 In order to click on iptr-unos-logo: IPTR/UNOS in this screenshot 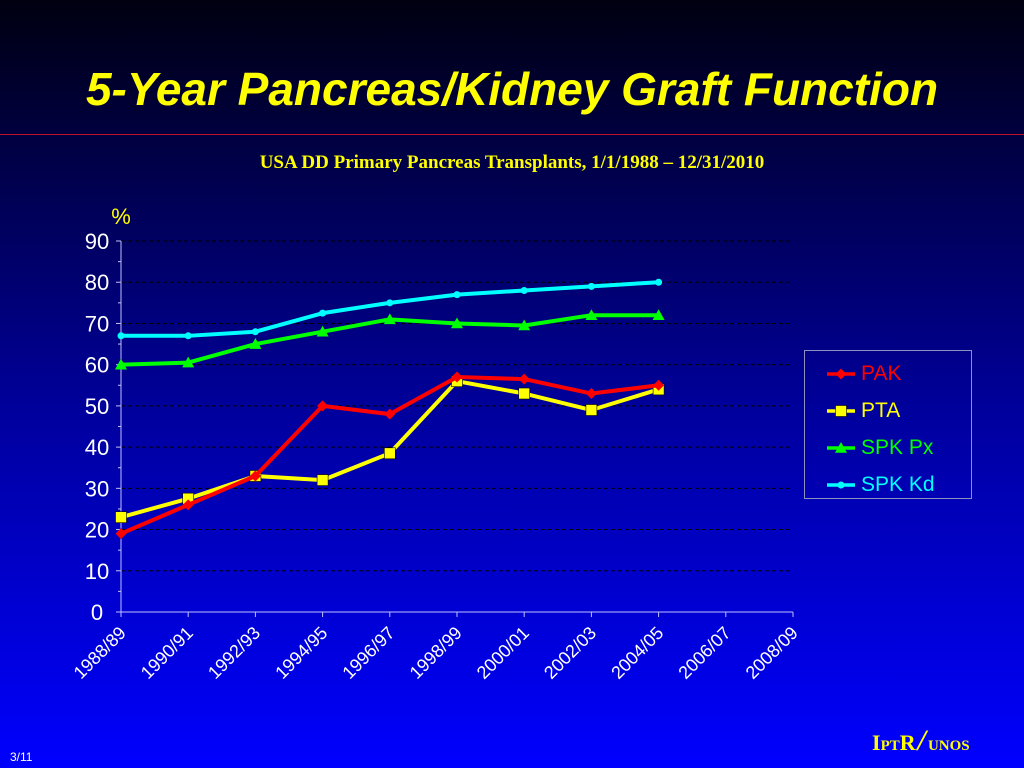, I will do `click(921, 741)`.